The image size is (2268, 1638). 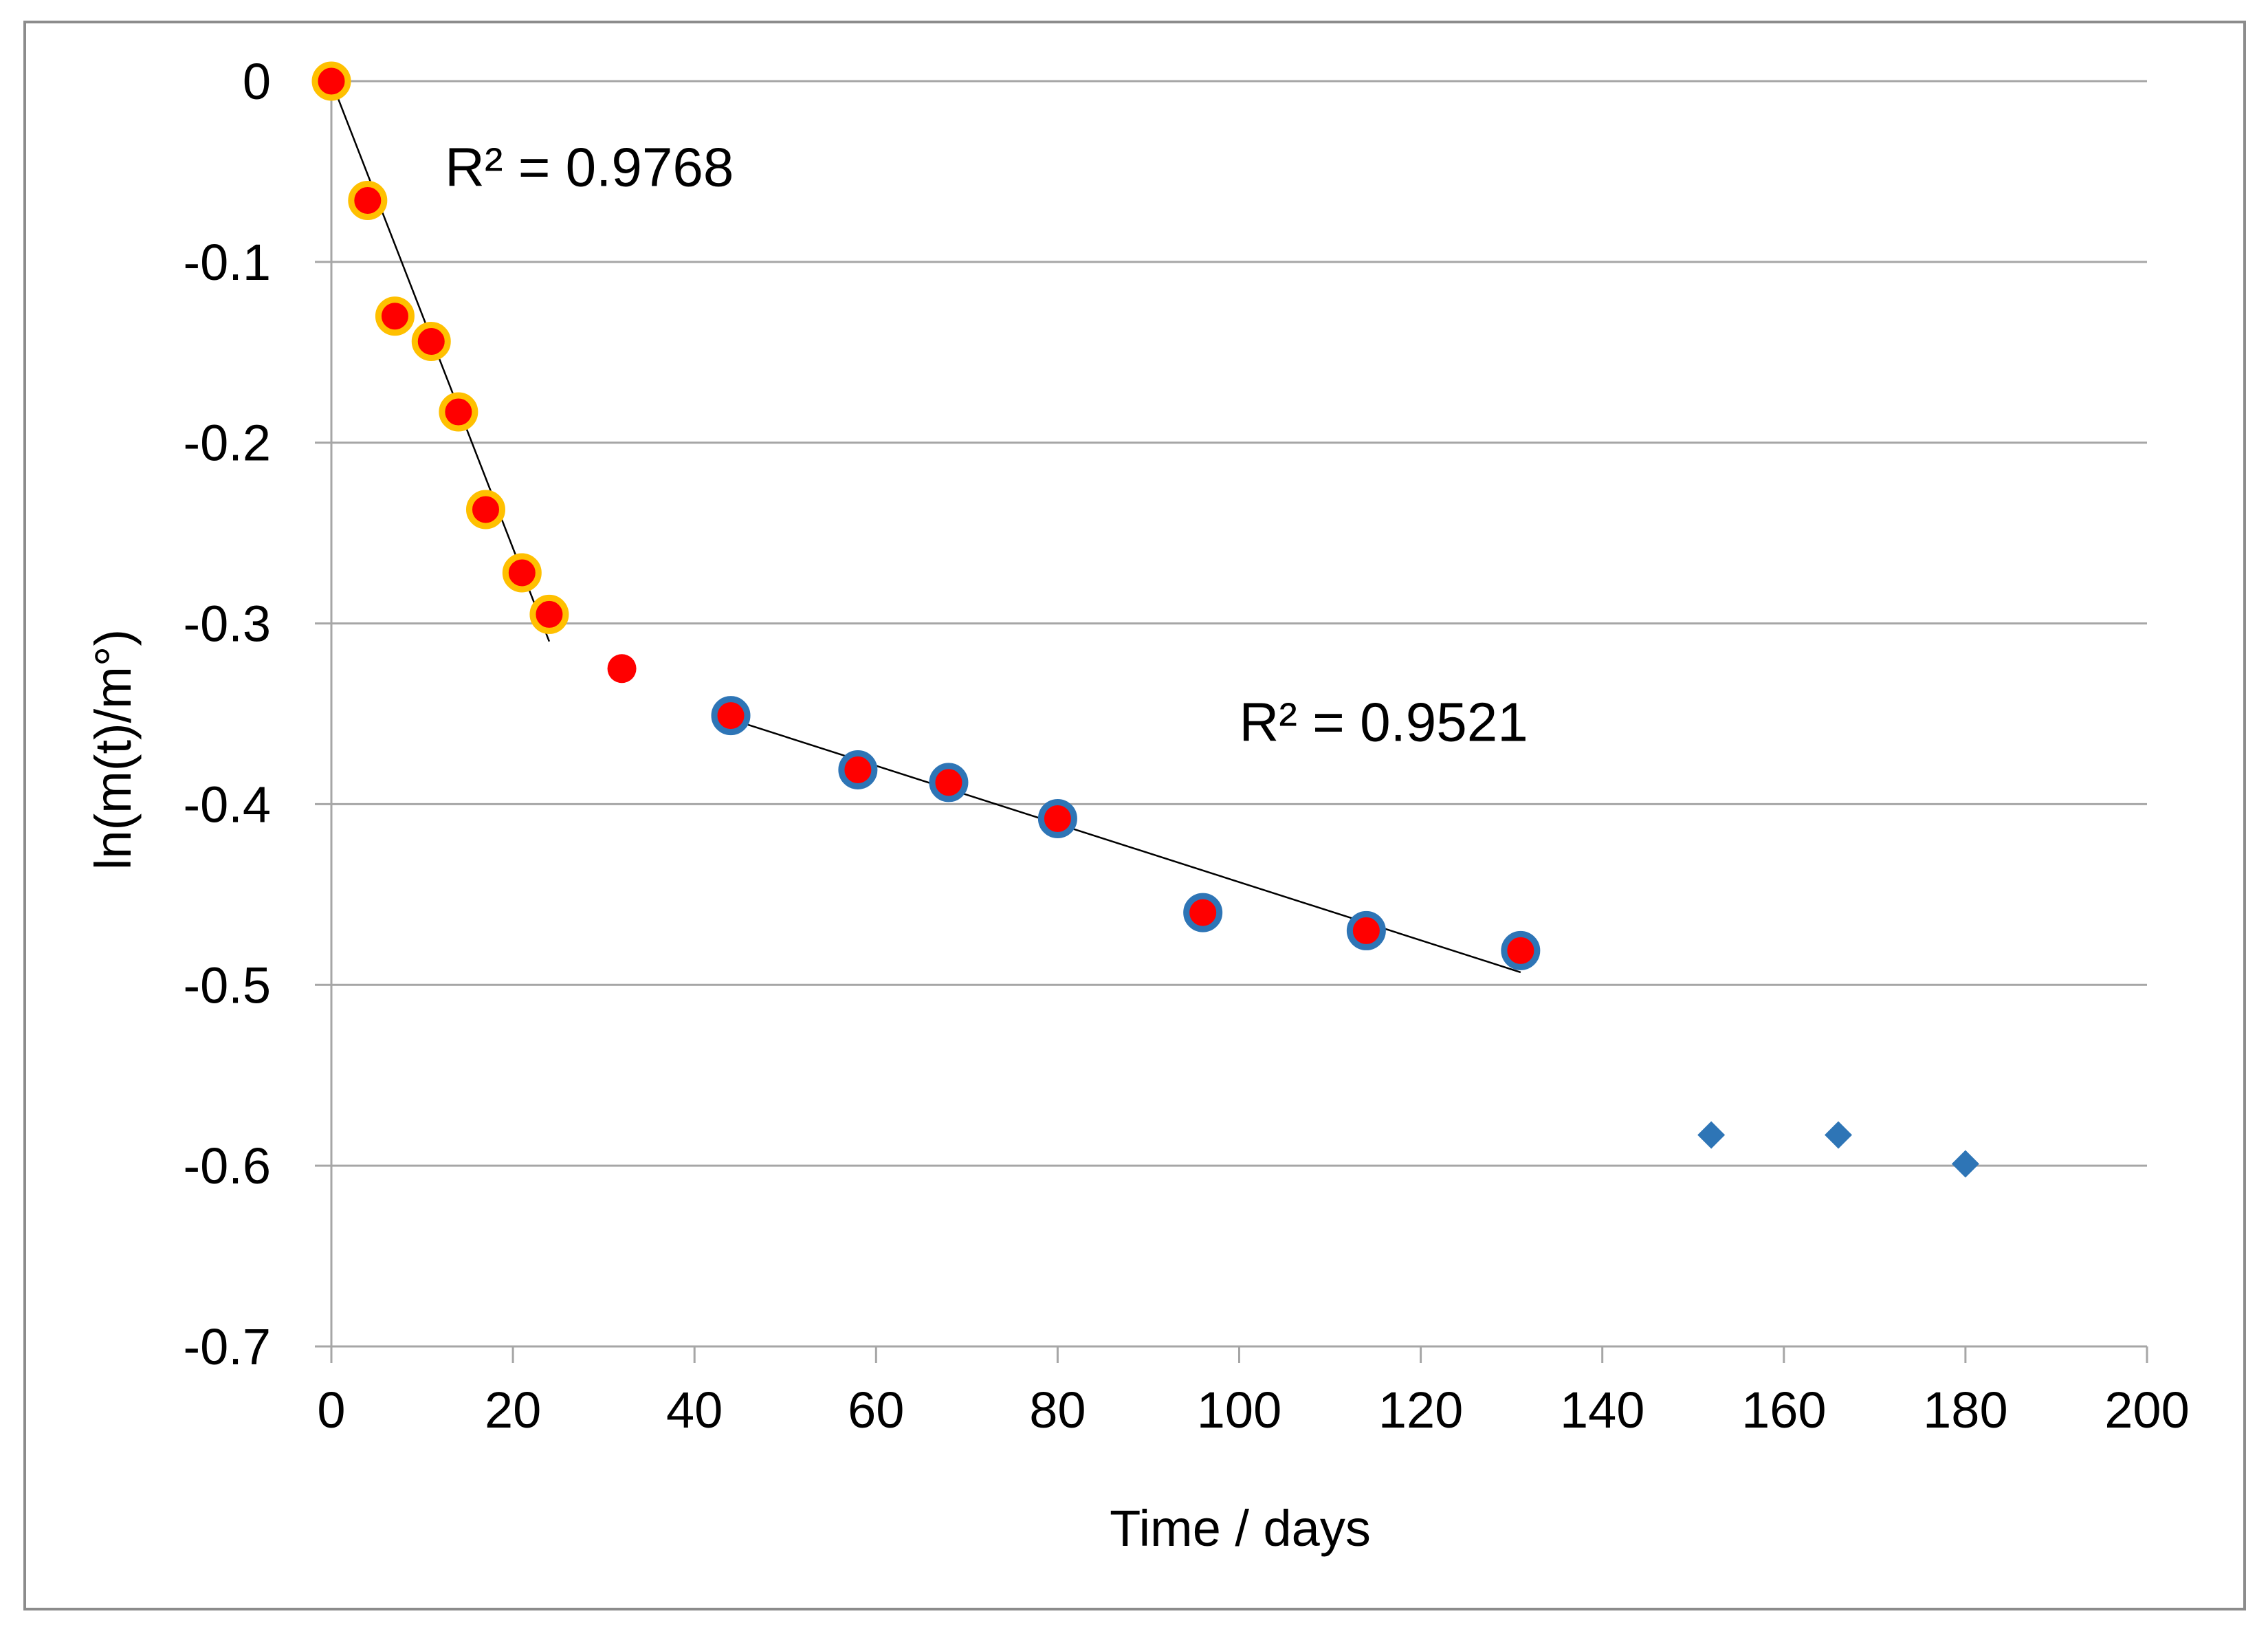 What do you see at coordinates (1965, 1410) in the screenshot?
I see `x-tick-label: 180` at bounding box center [1965, 1410].